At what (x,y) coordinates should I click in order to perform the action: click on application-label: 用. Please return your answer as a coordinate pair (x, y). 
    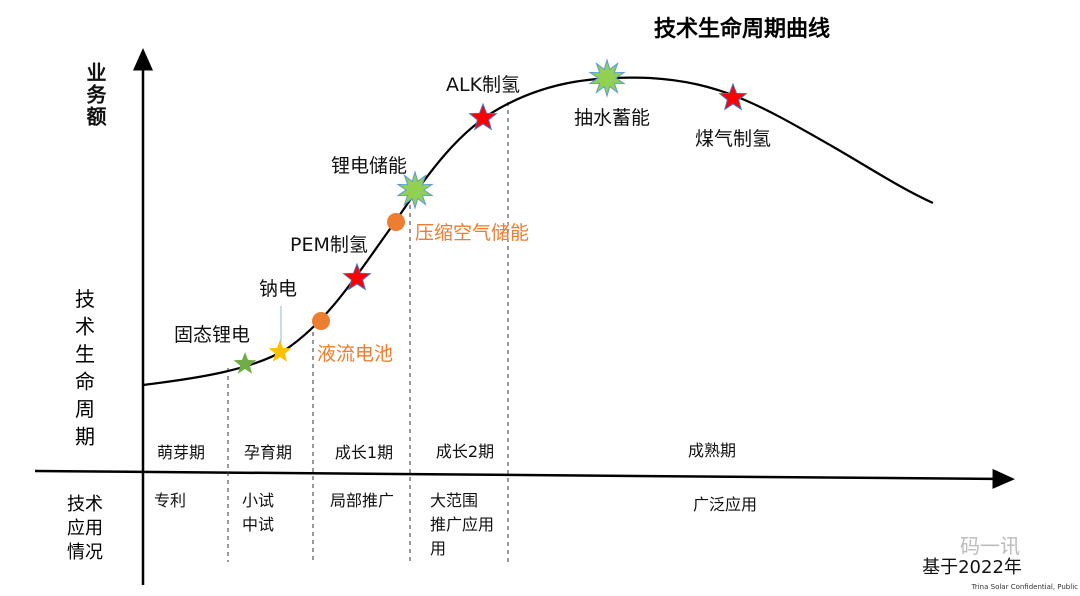
    Looking at the image, I should click on (438, 548).